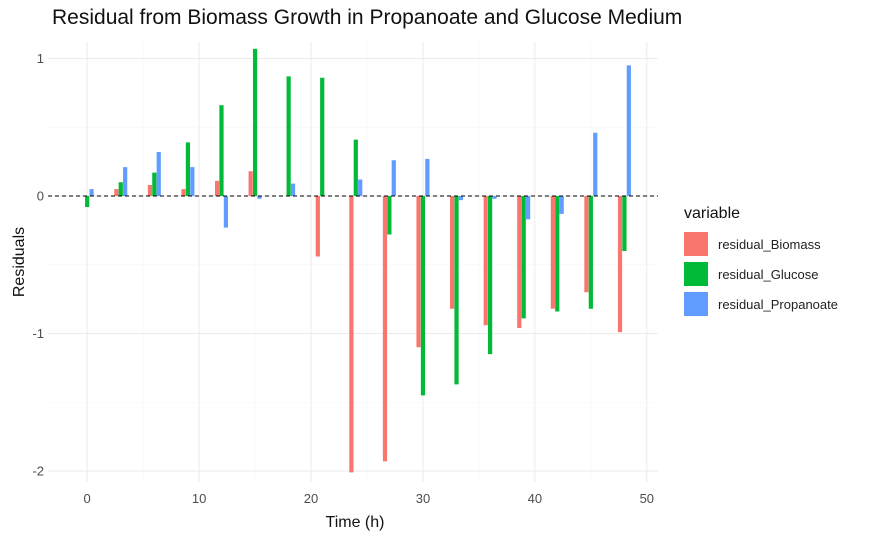  What do you see at coordinates (199, 498) in the screenshot?
I see `x-tick-label: 10` at bounding box center [199, 498].